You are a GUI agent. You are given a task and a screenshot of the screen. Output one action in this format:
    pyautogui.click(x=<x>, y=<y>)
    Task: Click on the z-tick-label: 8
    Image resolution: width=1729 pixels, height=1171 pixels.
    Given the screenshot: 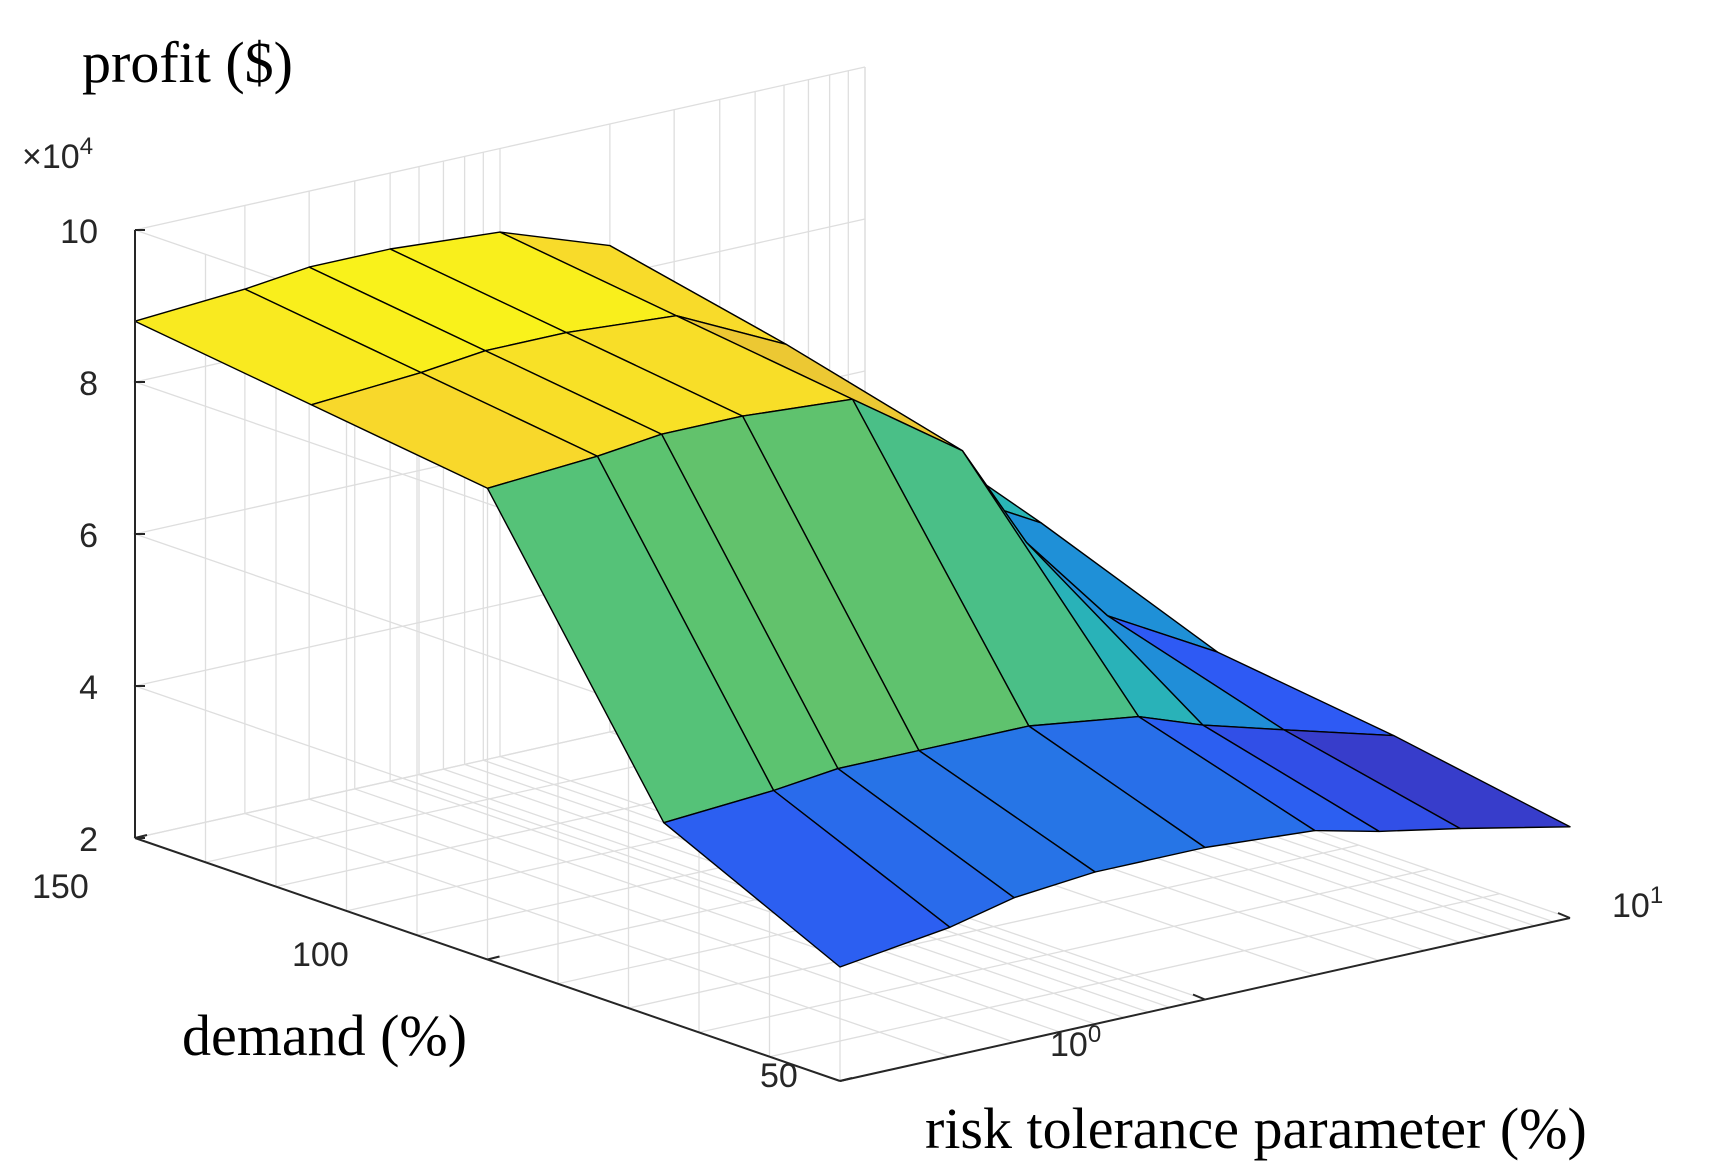 What is the action you would take?
    pyautogui.click(x=88, y=384)
    